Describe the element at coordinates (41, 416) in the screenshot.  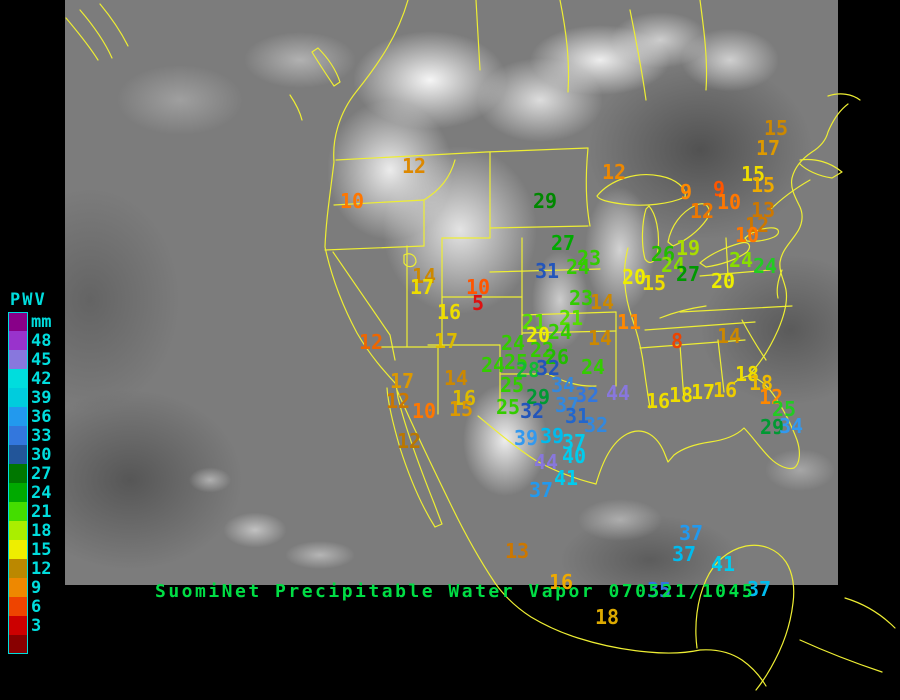
I see `colorbar-tick-label: 36` at that location.